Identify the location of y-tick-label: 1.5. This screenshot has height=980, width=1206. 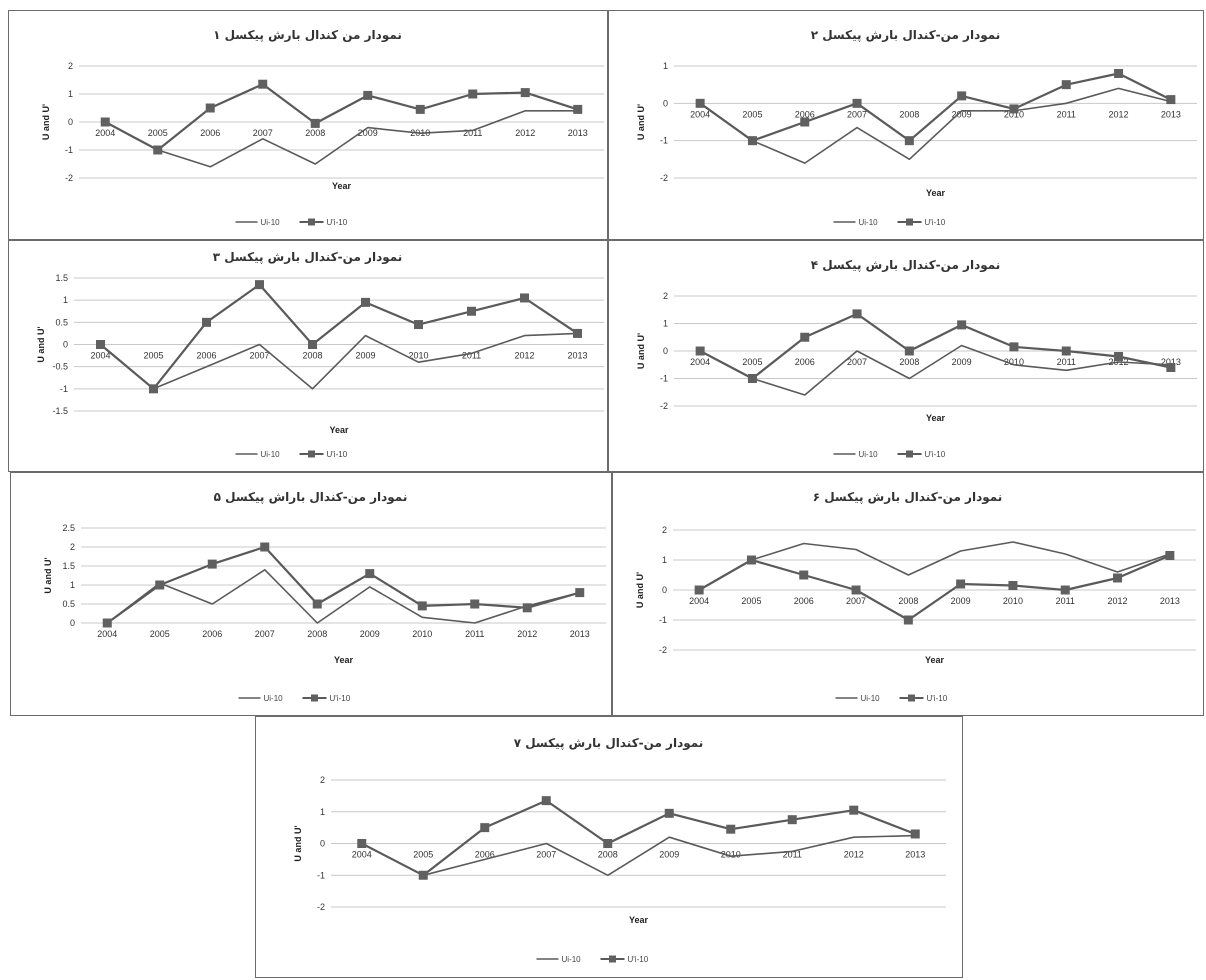
(61, 278).